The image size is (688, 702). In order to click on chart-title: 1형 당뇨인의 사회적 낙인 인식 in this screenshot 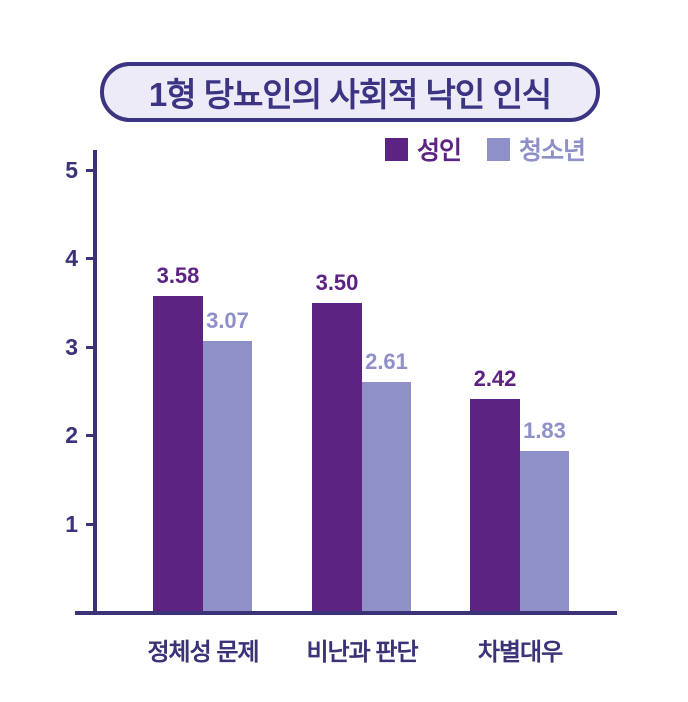, I will do `click(350, 94)`.